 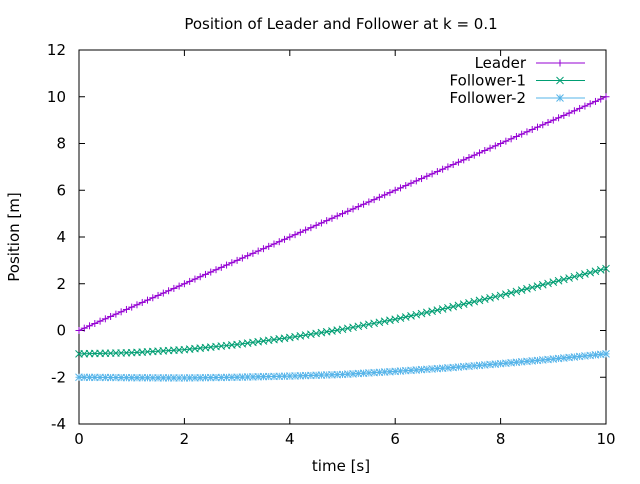 I want to click on y-tick-label: -2, so click(x=58, y=377).